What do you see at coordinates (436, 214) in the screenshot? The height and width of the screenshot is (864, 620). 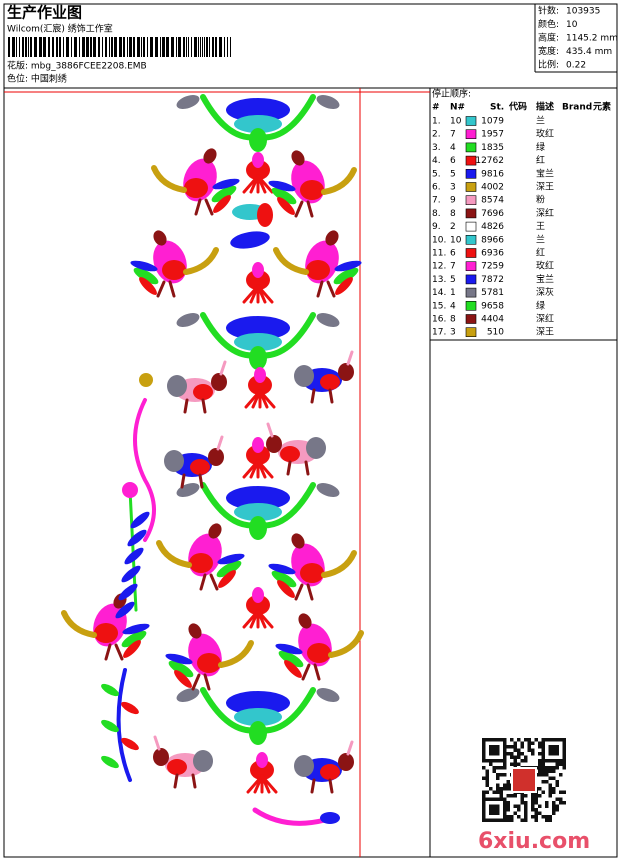 I see `row-index: 8.` at bounding box center [436, 214].